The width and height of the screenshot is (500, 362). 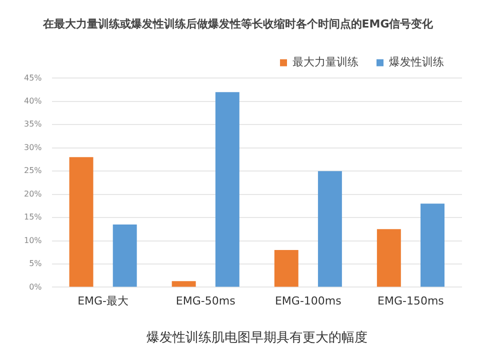 I want to click on legend-label: 爆发性训练, so click(x=416, y=62).